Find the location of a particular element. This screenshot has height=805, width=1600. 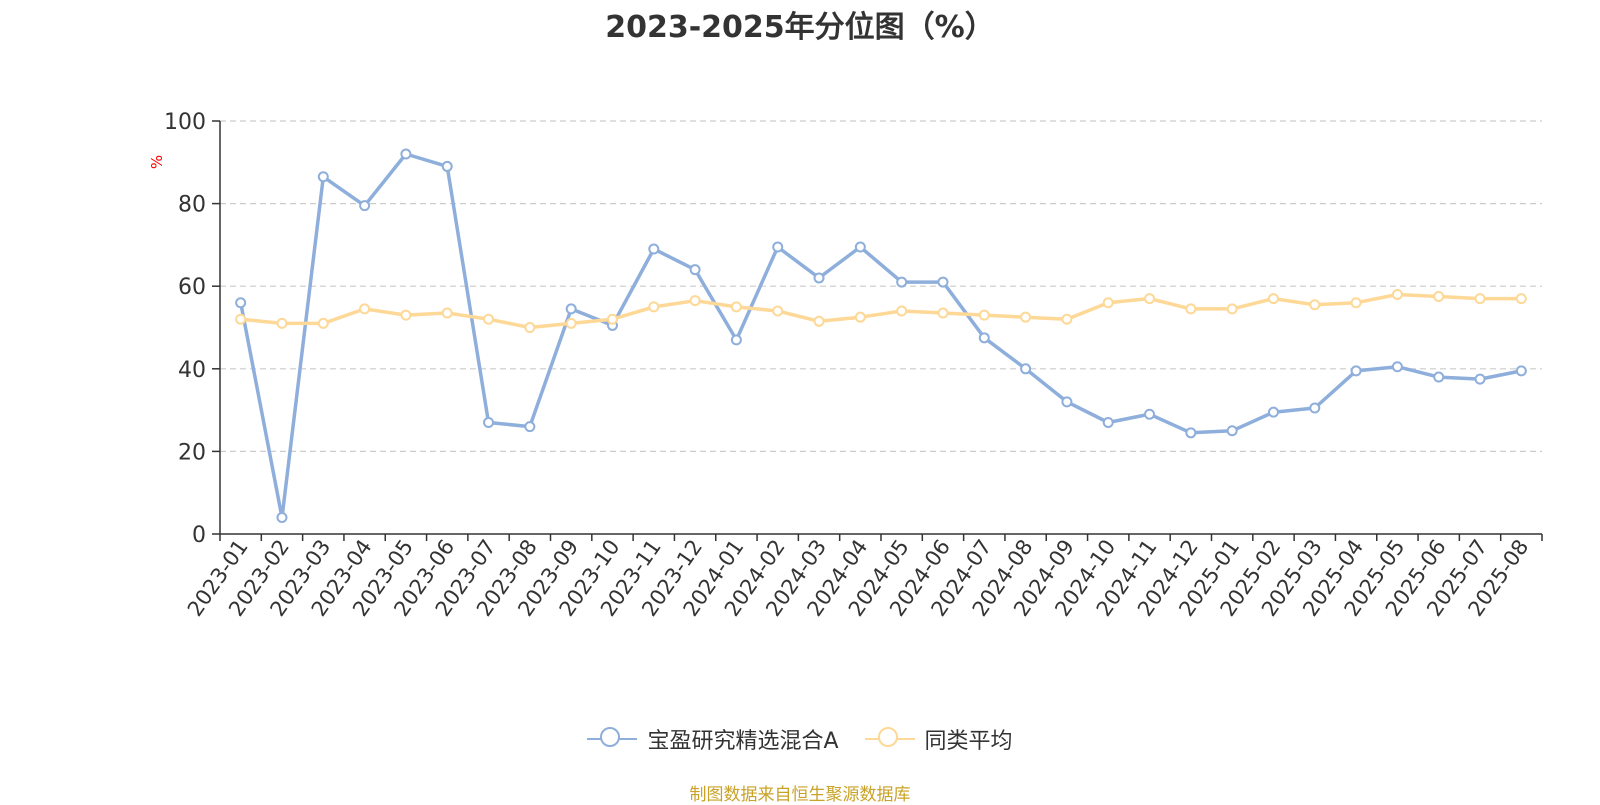

y-tick-label: 40 is located at coordinates (192, 370).